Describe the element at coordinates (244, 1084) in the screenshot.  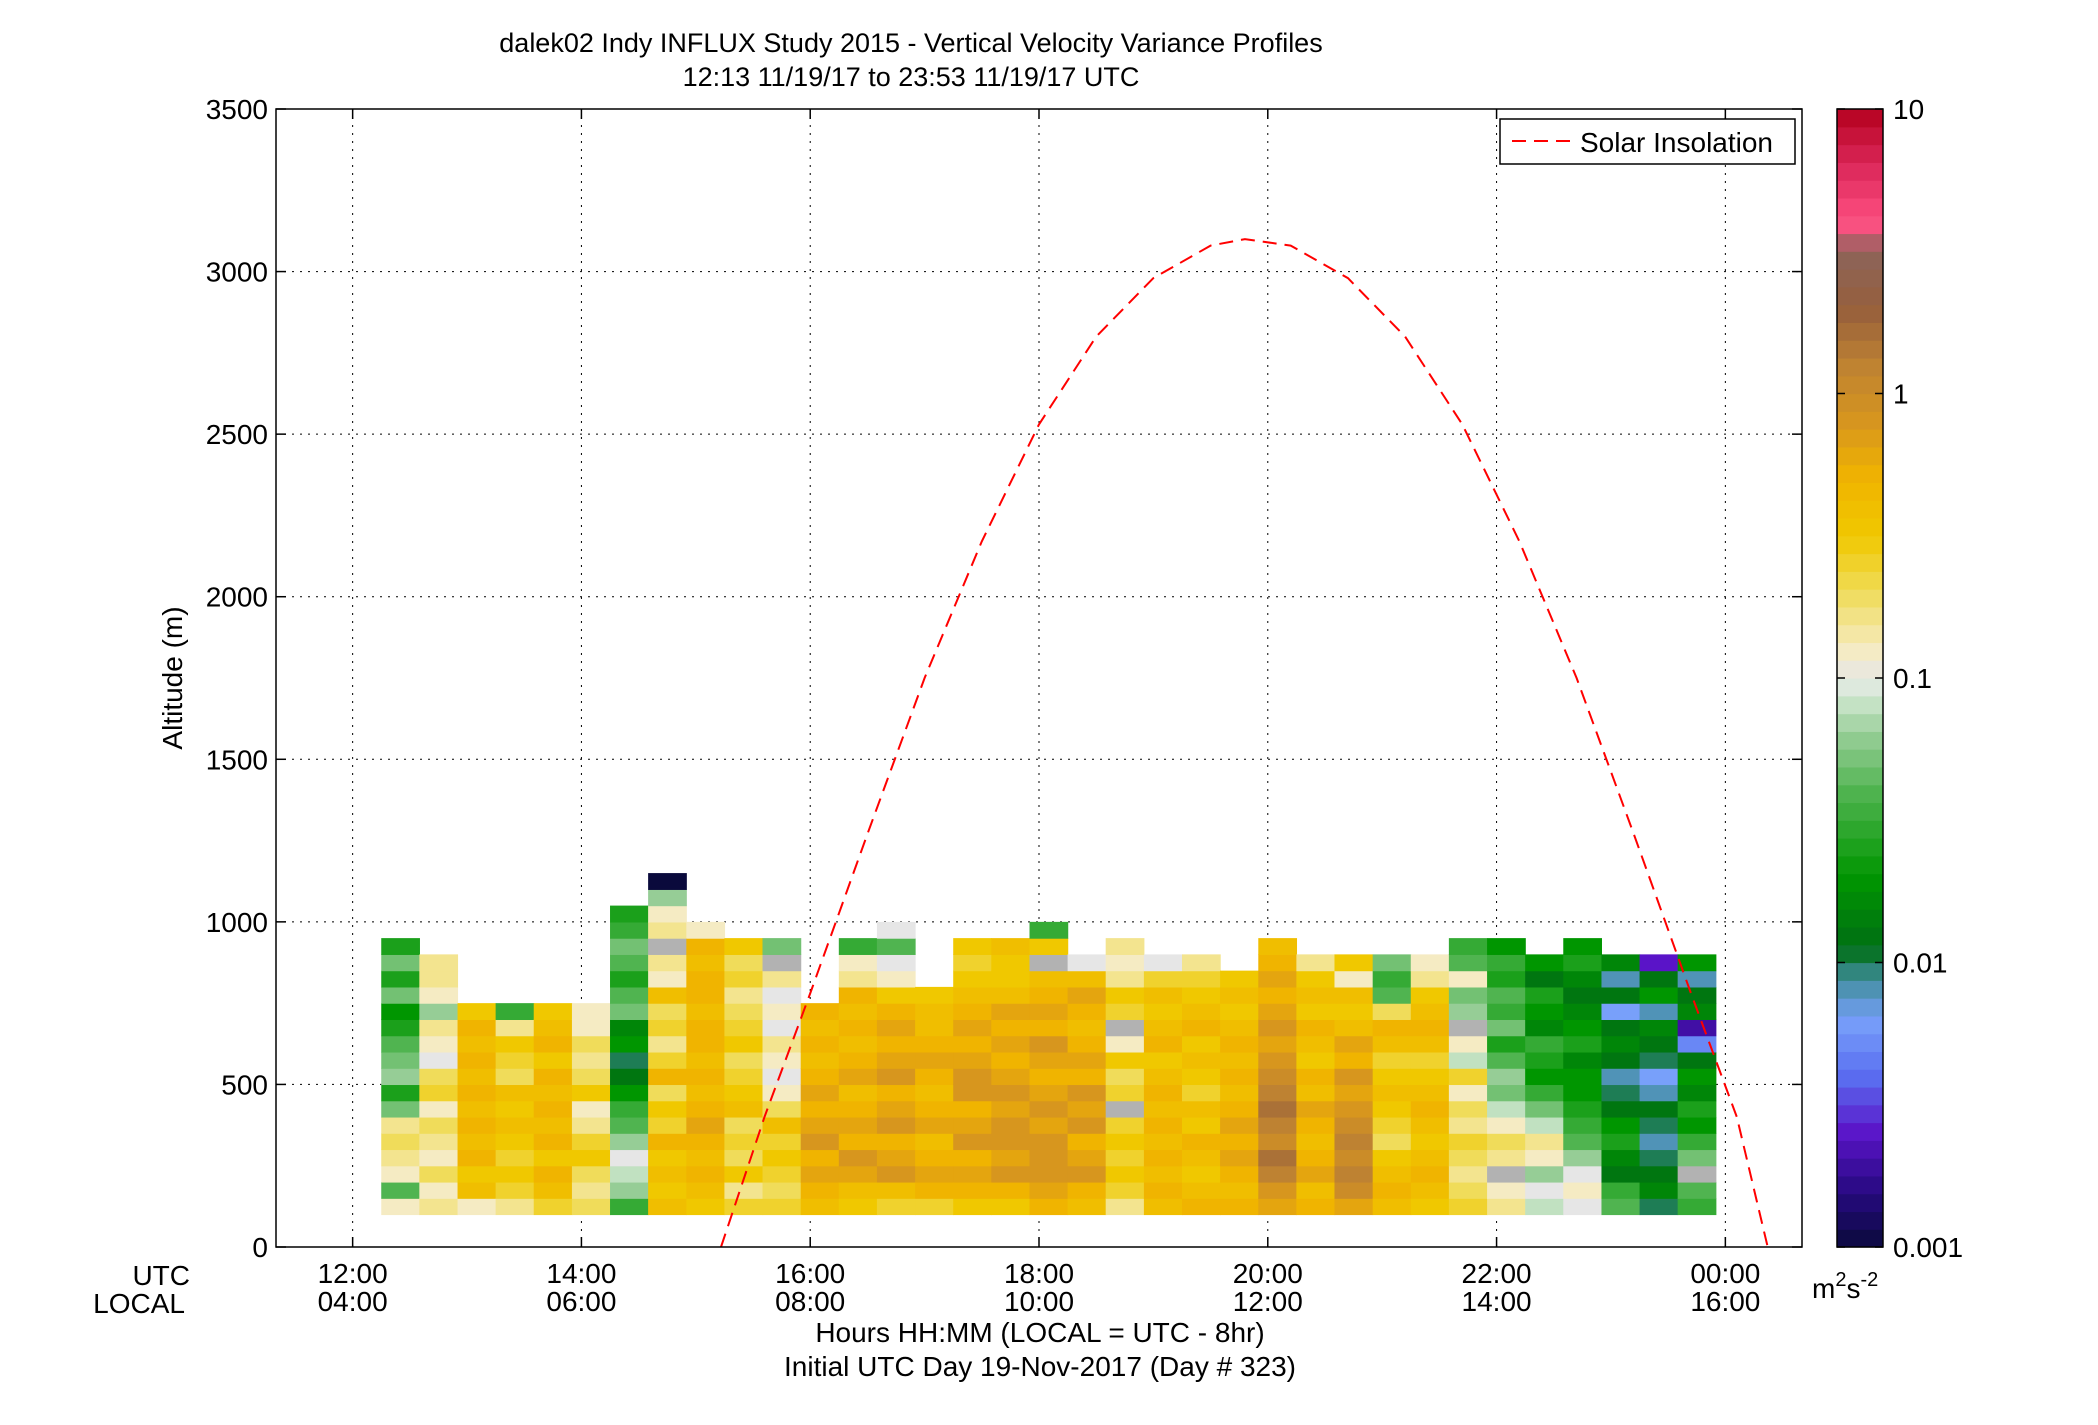
I see `y-tick-label: 500` at that location.